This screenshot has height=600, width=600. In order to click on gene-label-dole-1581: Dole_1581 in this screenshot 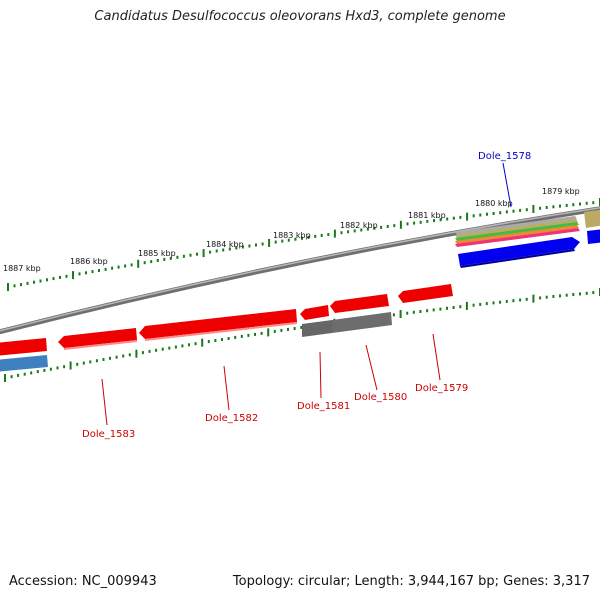, I will do `click(323, 406)`.